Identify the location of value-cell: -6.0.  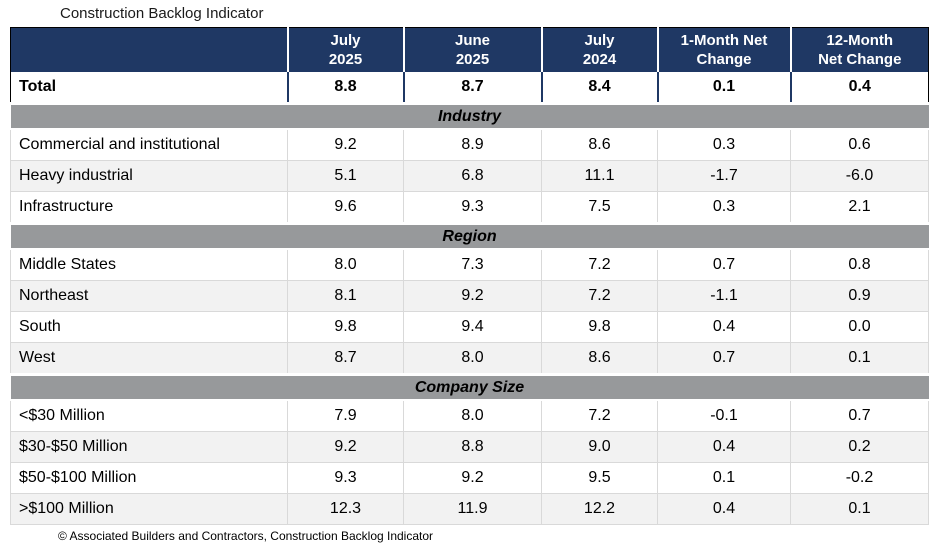
(859, 176).